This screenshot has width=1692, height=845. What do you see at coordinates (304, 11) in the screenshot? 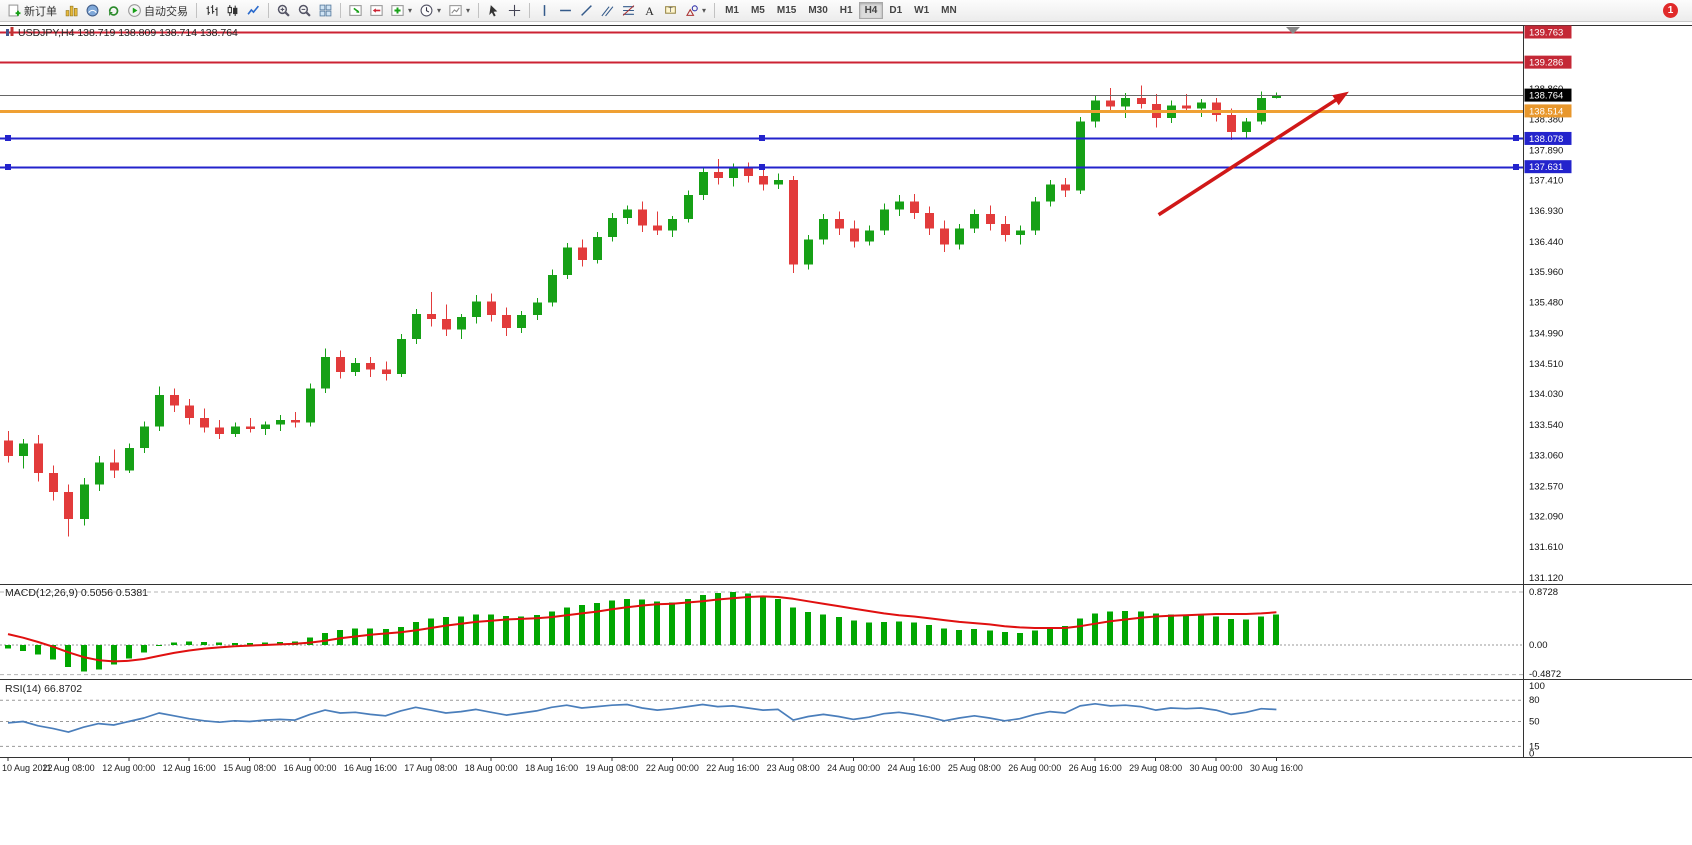
I see `zoom-out-button` at bounding box center [304, 11].